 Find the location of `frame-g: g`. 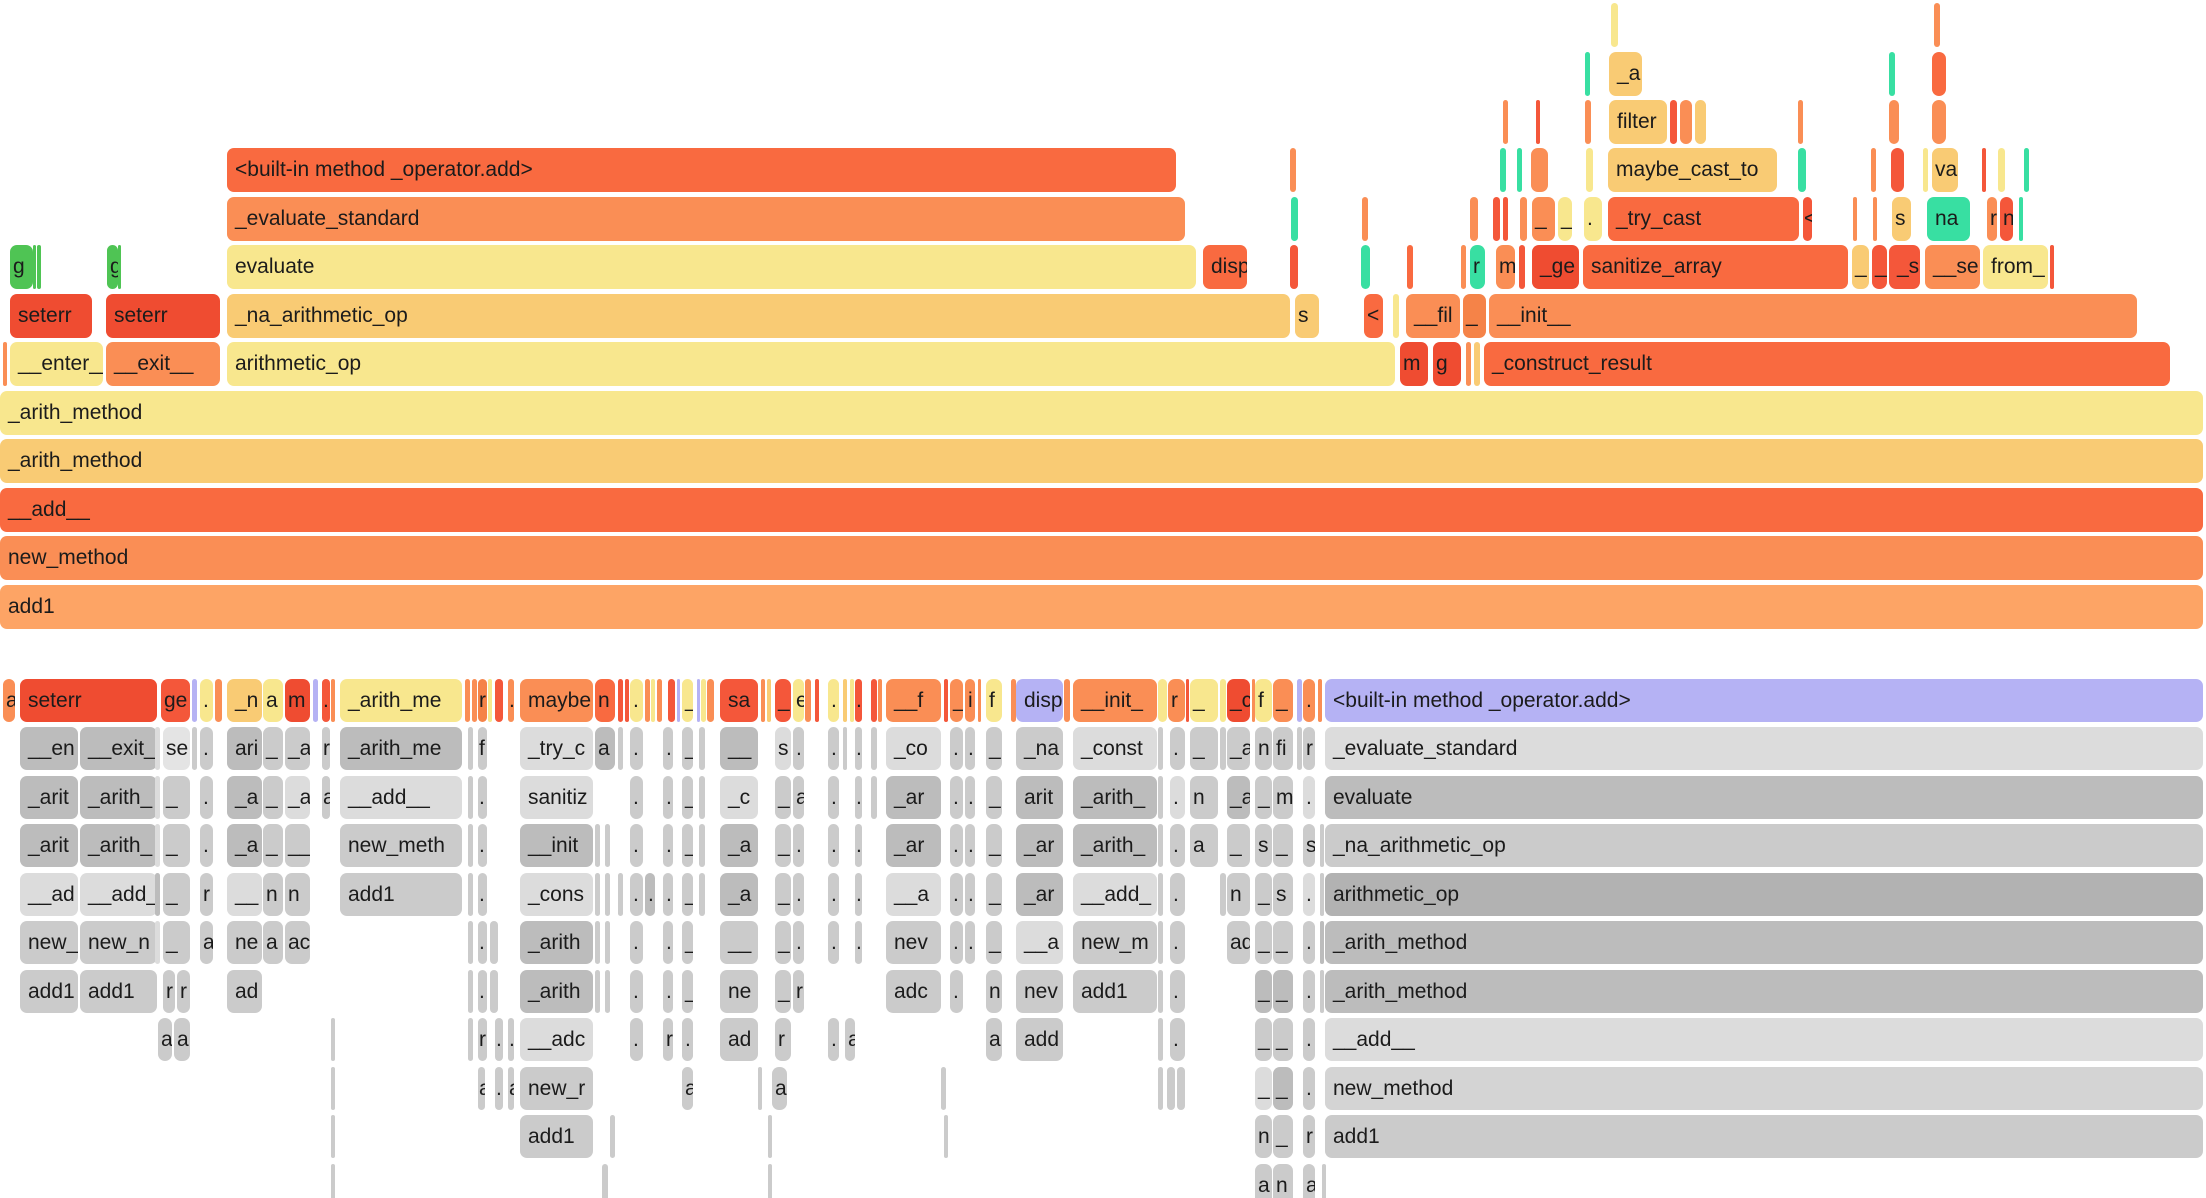

frame-g: g is located at coordinates (1447, 364).